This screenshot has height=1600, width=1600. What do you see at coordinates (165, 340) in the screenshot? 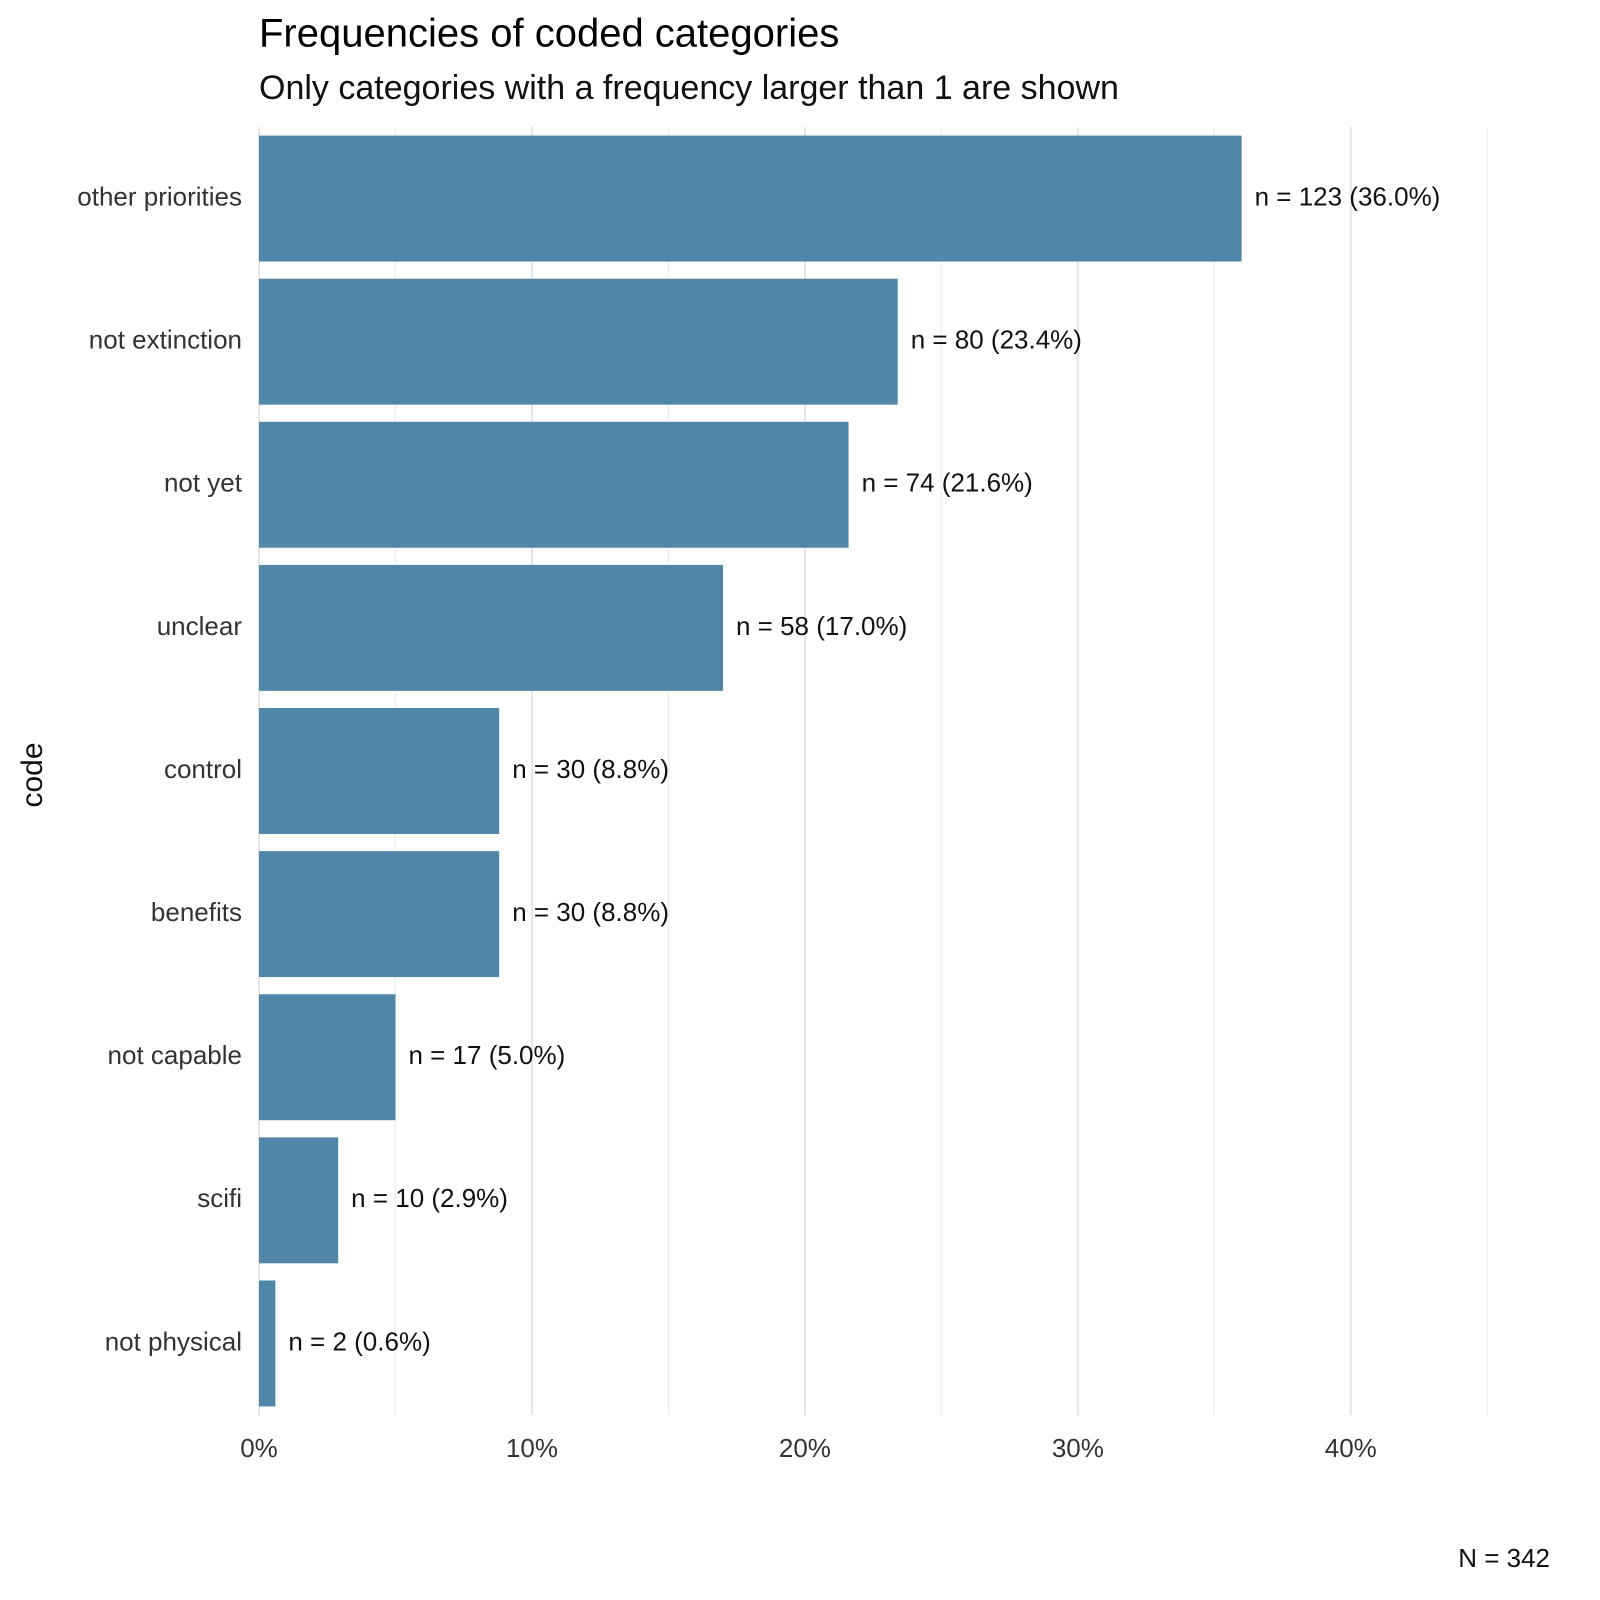
I see `y-tick-label: not extinction` at bounding box center [165, 340].